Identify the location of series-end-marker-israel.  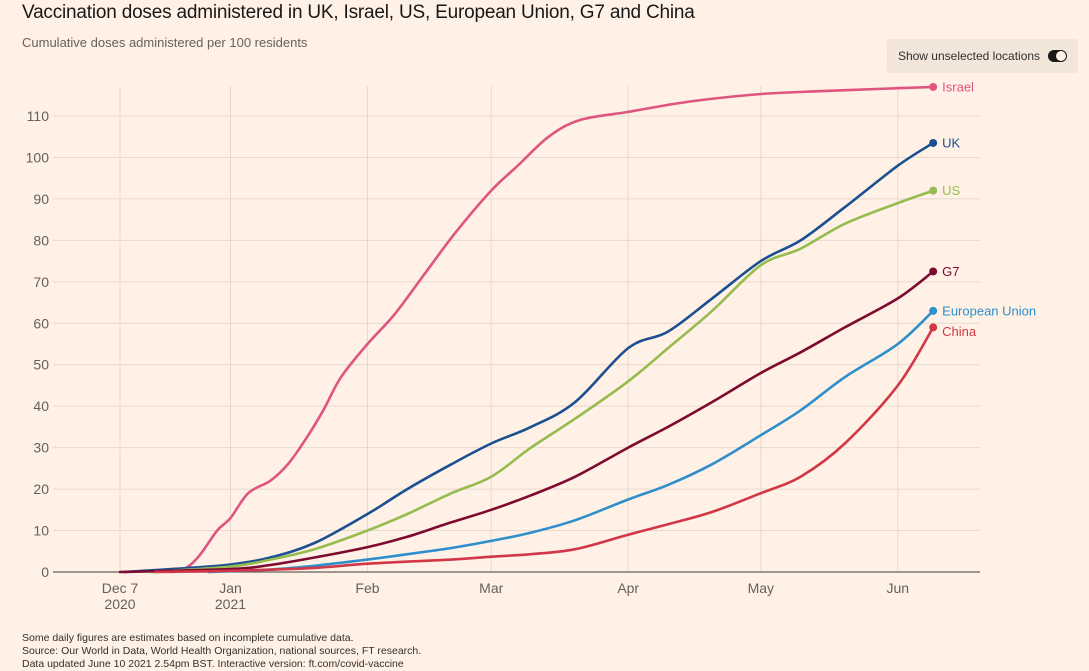
(933, 86).